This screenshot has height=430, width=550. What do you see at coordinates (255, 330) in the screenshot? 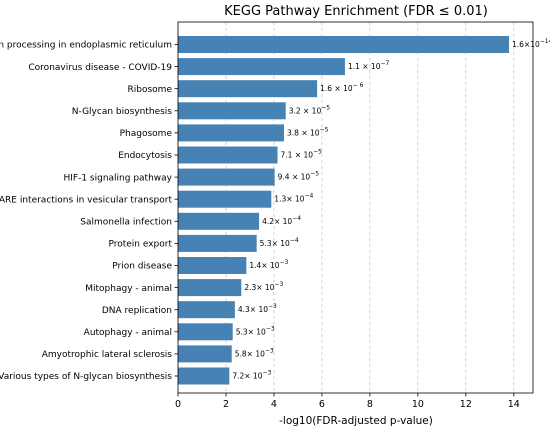
I see `data-label: 5.3× 10⁻³` at bounding box center [255, 330].